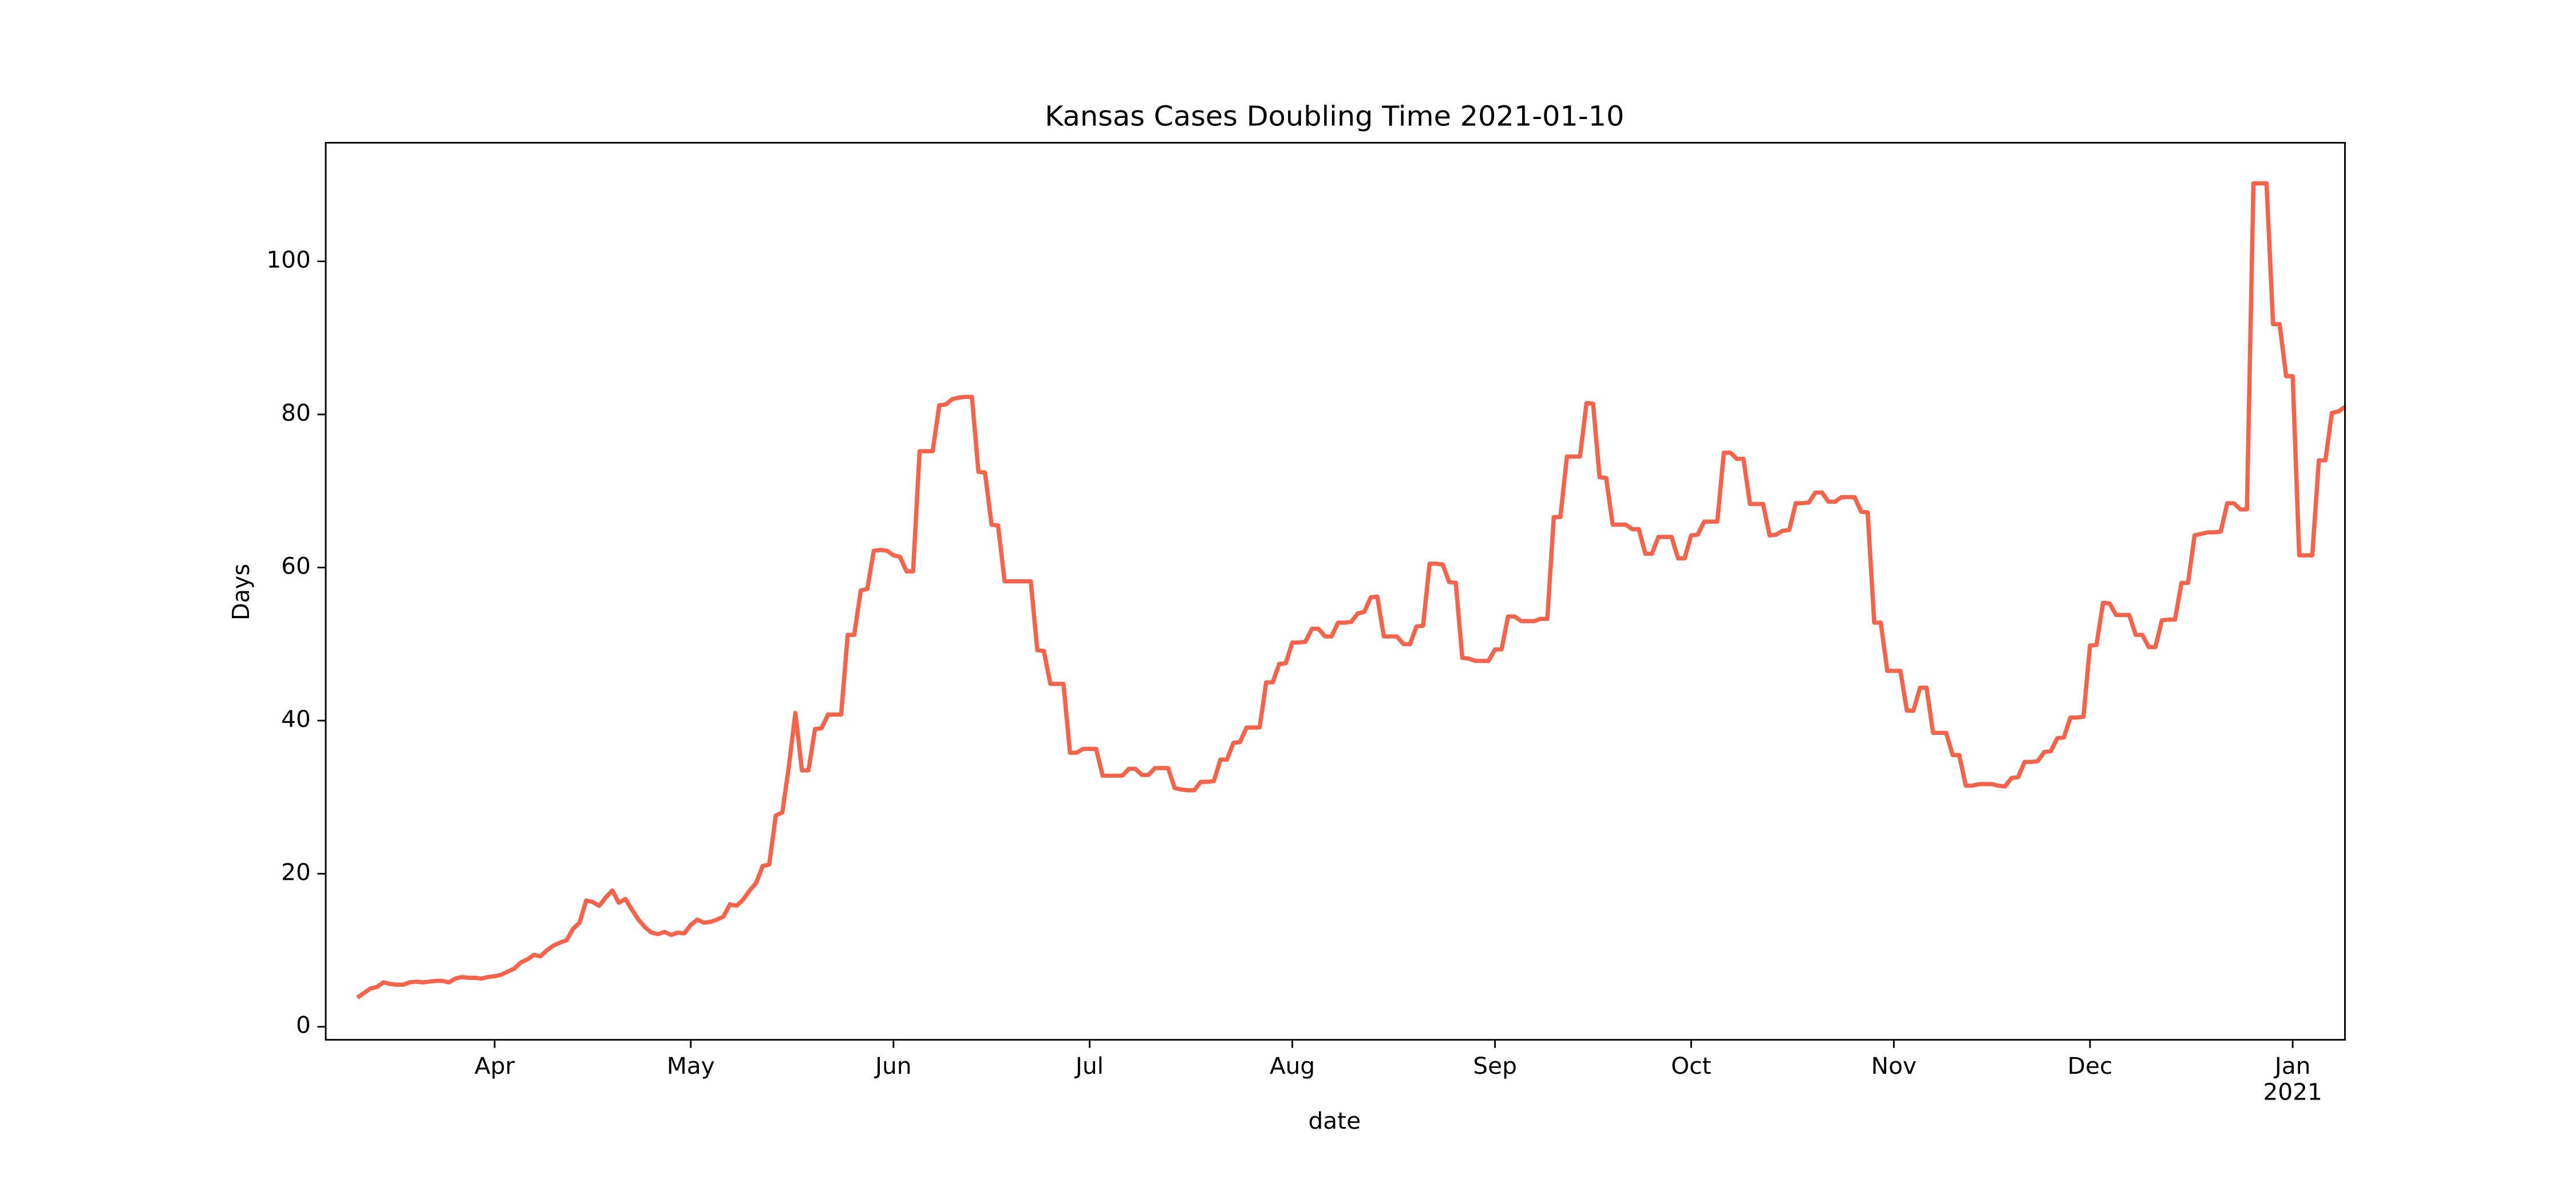 This screenshot has width=2576, height=1202. What do you see at coordinates (1691, 1067) in the screenshot?
I see `x-tick-label: Oct` at bounding box center [1691, 1067].